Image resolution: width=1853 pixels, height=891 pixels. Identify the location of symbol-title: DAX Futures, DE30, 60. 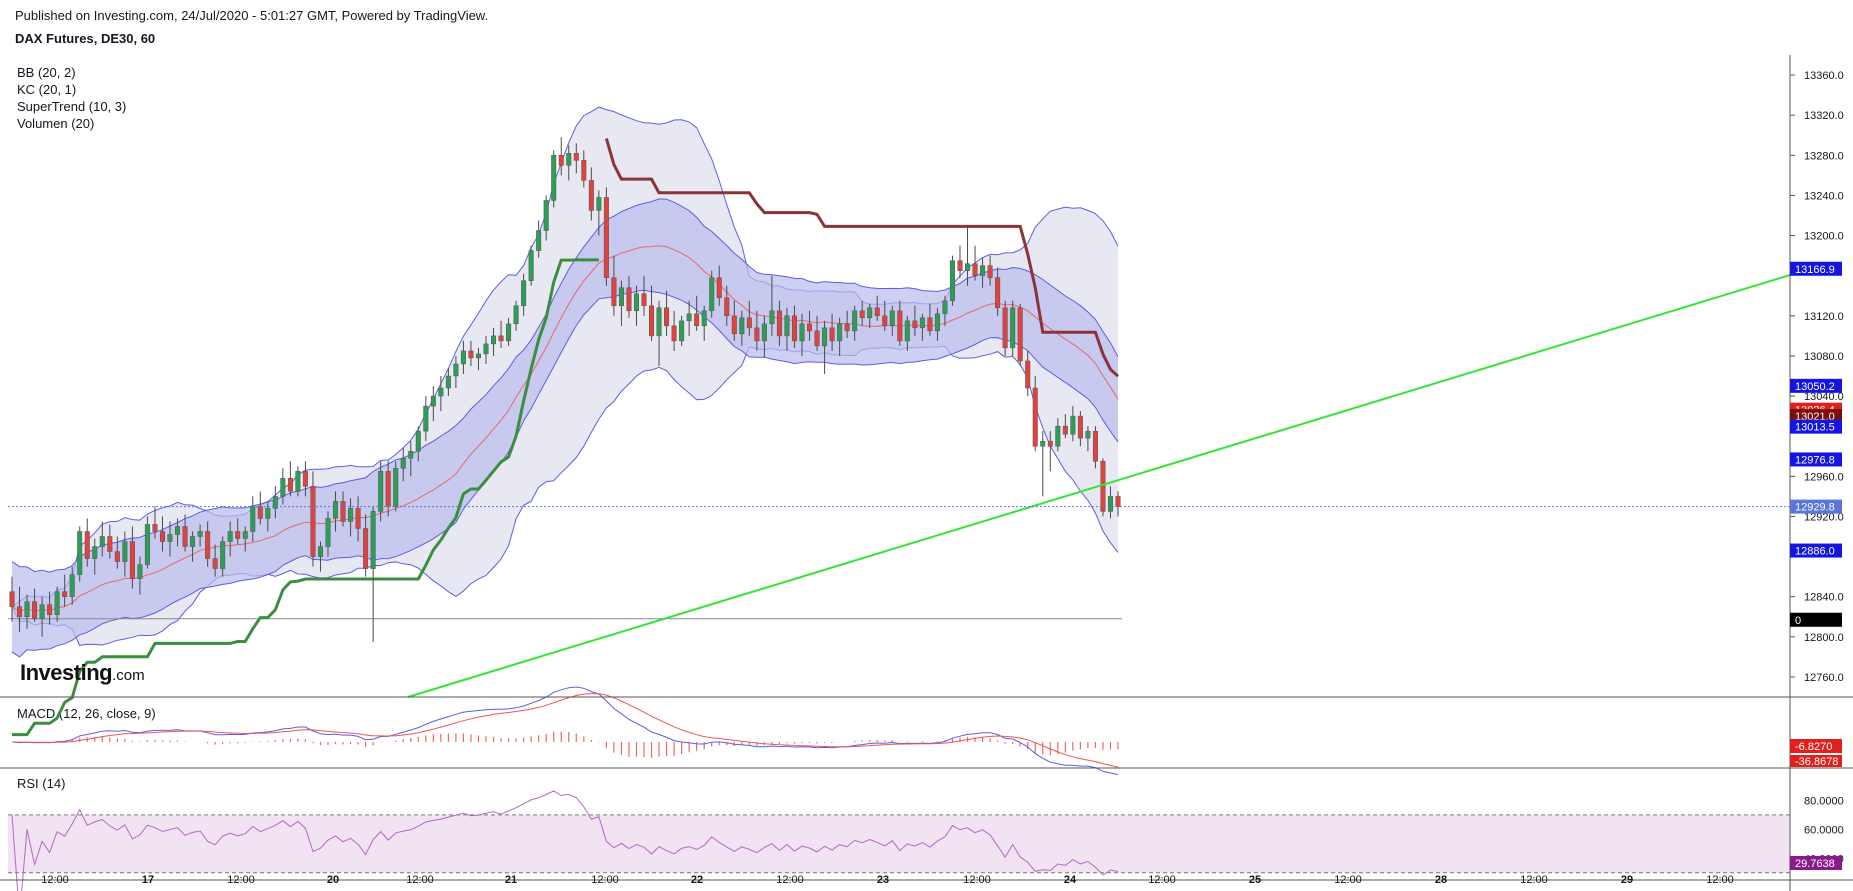
(85, 38).